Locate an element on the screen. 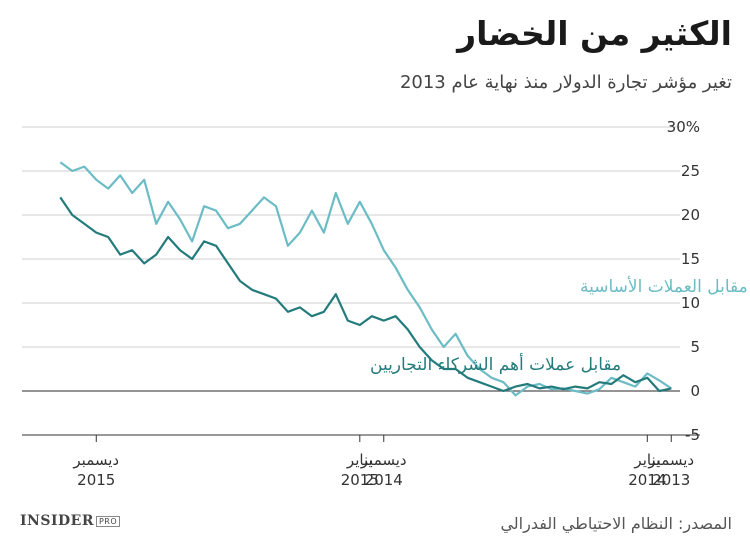  y-tick-label: 25 is located at coordinates (690, 171).